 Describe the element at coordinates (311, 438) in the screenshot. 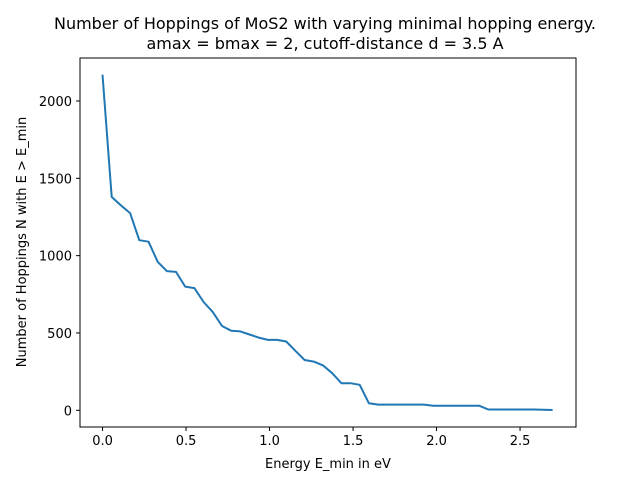

I see `x-axis-ticks: 0.0 0.5 1.0 1.5 2.0 2.5` at that location.